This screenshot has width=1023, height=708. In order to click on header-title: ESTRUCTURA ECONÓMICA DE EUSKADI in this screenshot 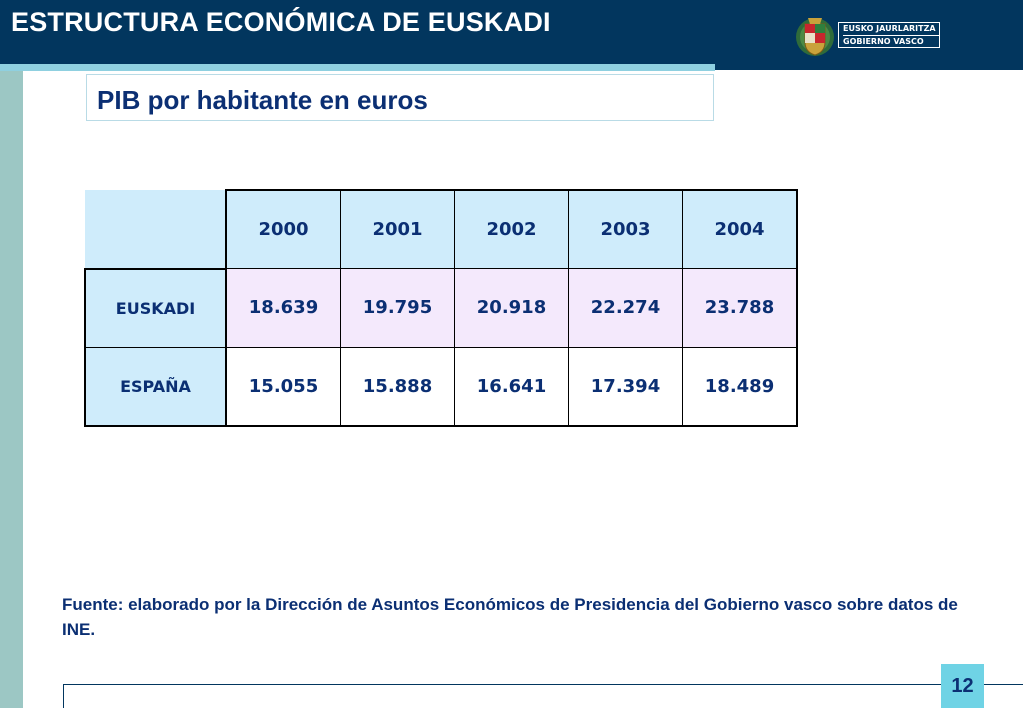, I will do `click(281, 22)`.